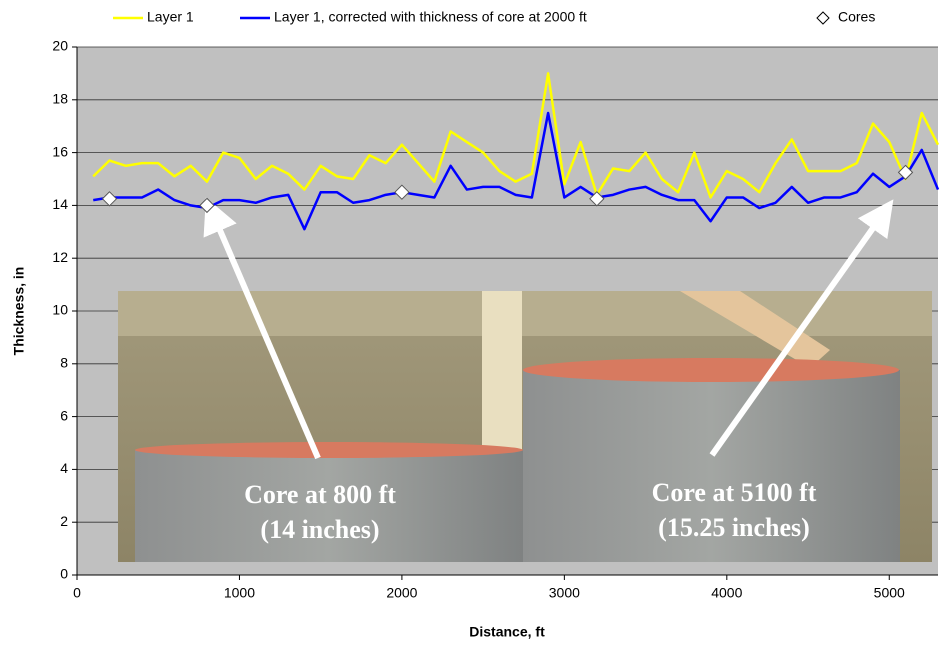 The height and width of the screenshot is (653, 943). Describe the element at coordinates (60, 46) in the screenshot. I see `y-tick-label: 20` at that location.